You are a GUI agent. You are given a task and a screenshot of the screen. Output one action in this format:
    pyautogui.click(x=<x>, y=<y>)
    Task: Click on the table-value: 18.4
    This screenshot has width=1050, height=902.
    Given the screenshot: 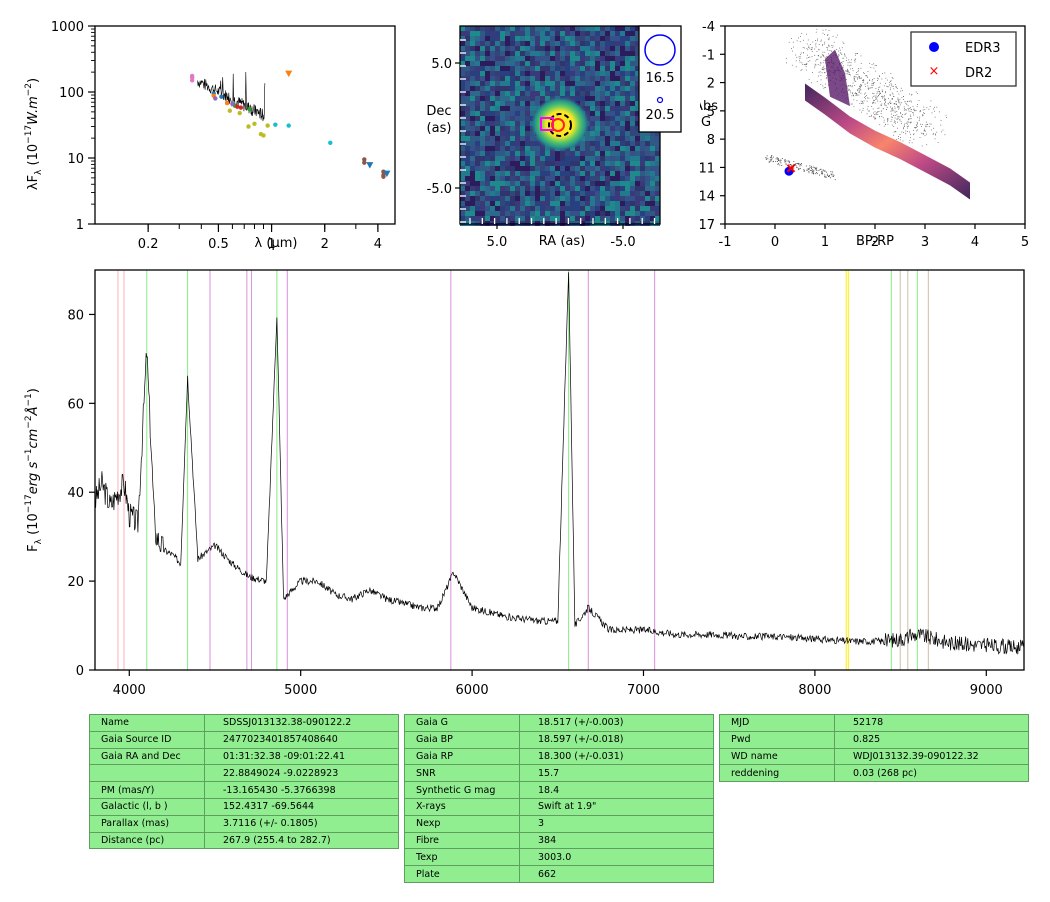 What is the action you would take?
    pyautogui.click(x=616, y=790)
    